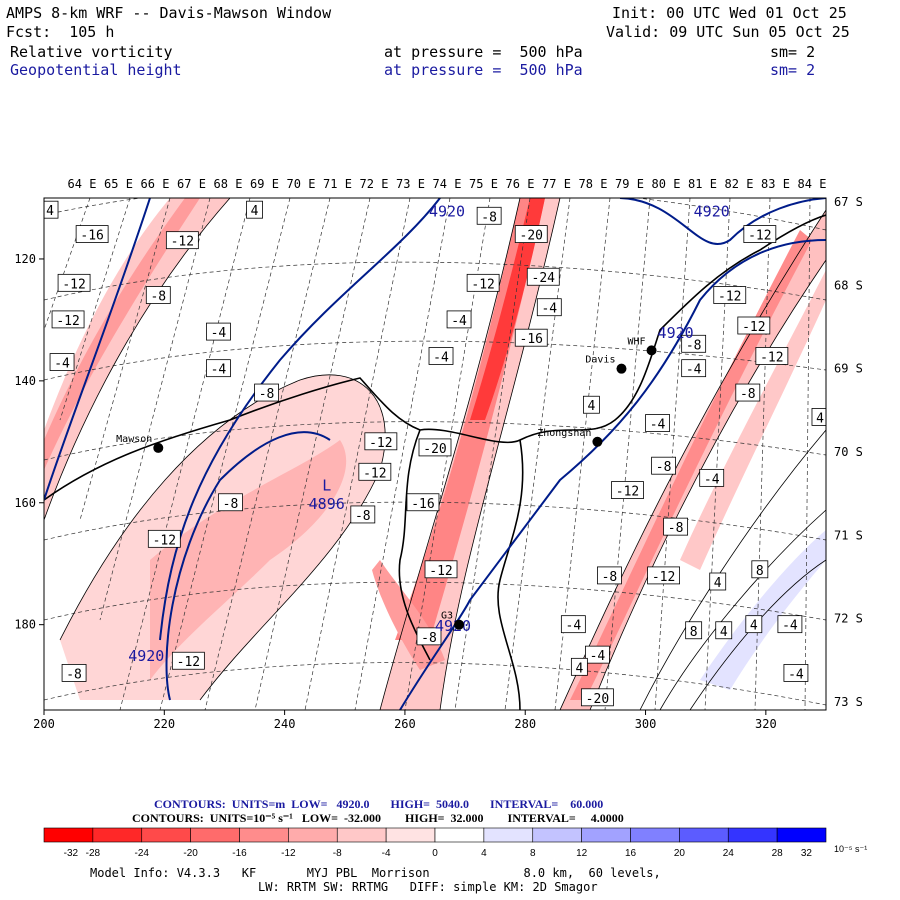  What do you see at coordinates (812, 184) in the screenshot?
I see `longitude-label: 84 E` at bounding box center [812, 184].